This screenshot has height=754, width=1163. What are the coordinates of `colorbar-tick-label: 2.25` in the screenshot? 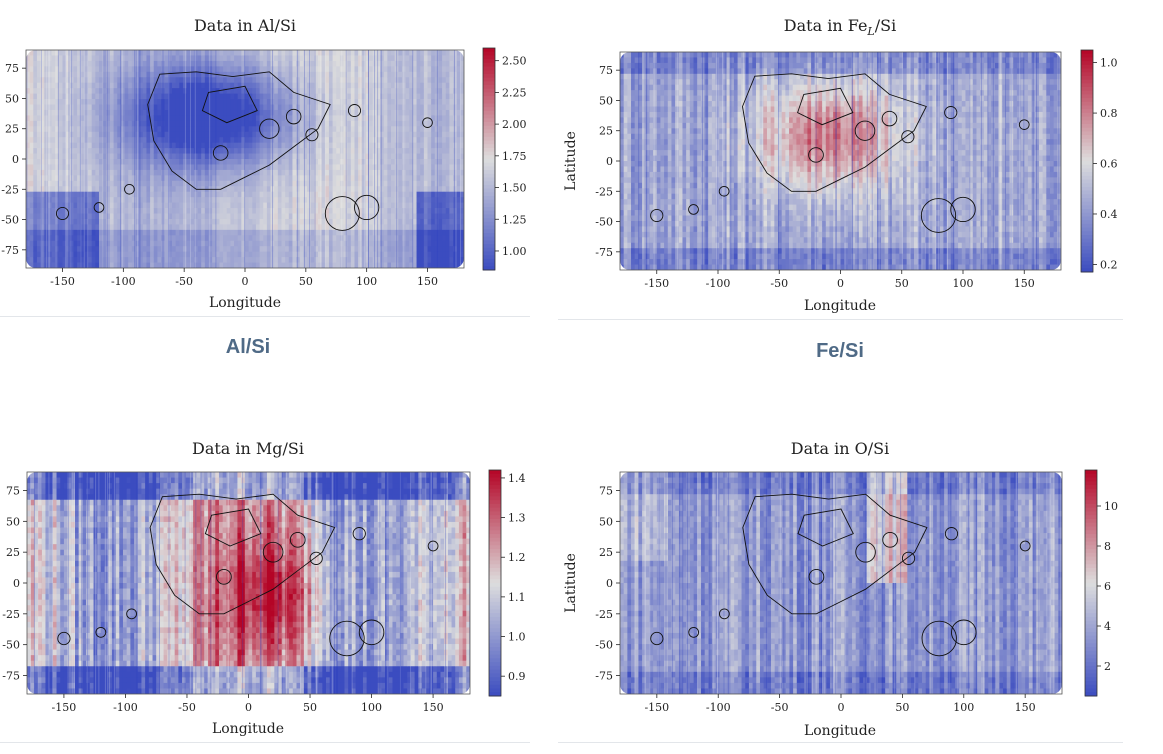 It's located at (514, 92).